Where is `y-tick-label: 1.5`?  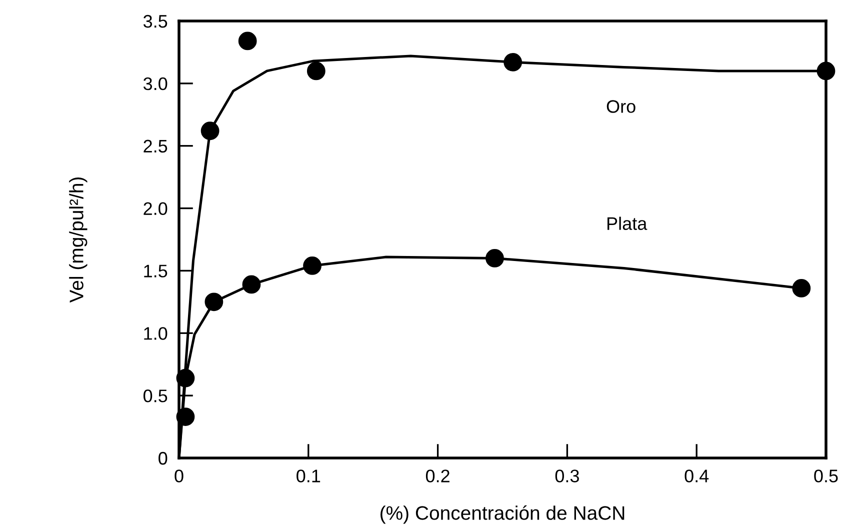
y-tick-label: 1.5 is located at coordinates (156, 271).